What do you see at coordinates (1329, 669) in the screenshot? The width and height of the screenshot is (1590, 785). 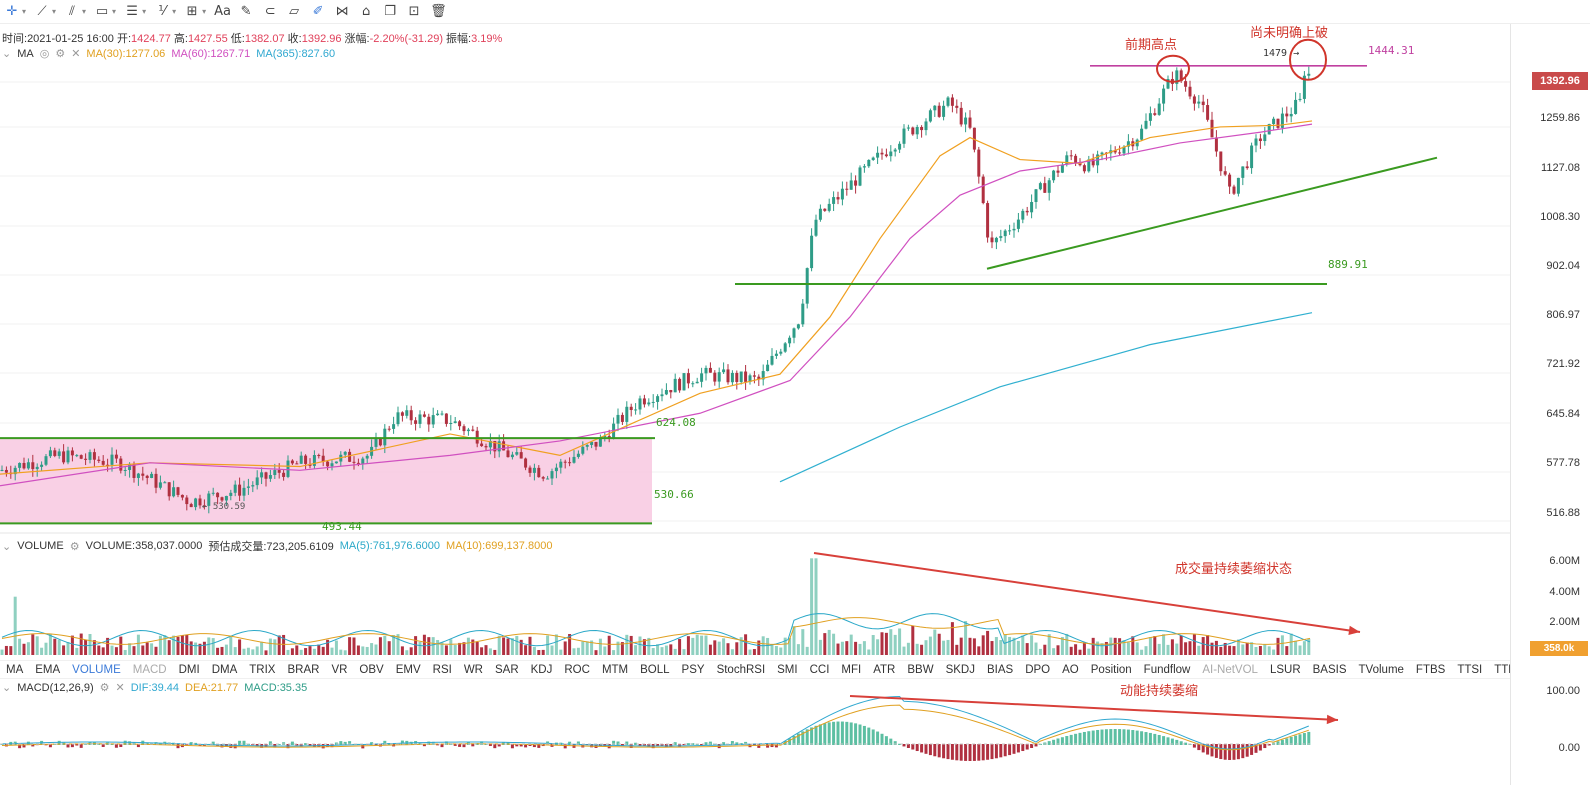 I see `tab-basis: BASIS` at bounding box center [1329, 669].